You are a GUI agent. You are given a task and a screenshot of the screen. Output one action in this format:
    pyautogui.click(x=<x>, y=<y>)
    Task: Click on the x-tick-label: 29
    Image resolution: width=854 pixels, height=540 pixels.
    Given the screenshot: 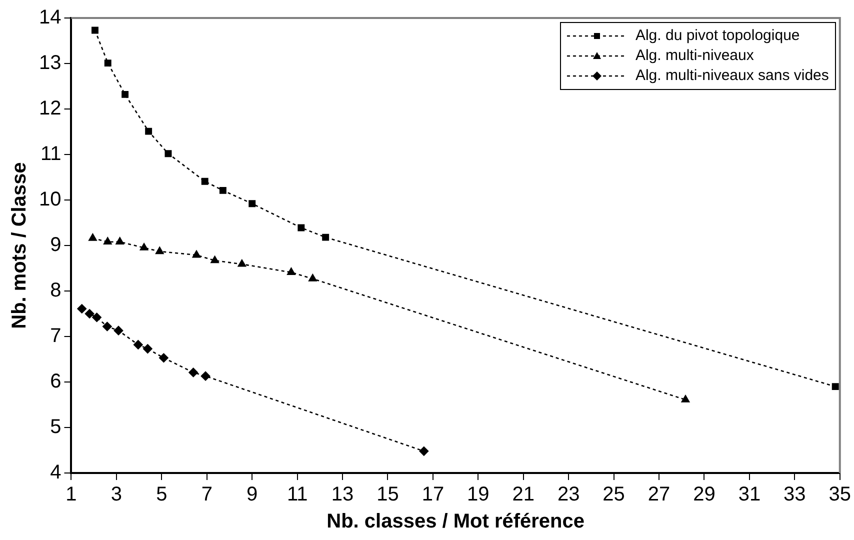 What is the action you would take?
    pyautogui.click(x=704, y=495)
    